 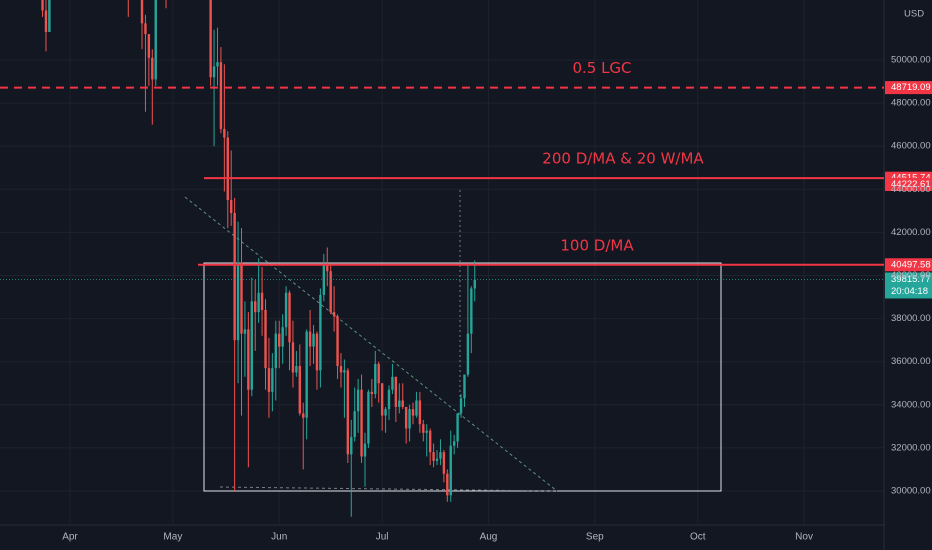 What do you see at coordinates (597, 245) in the screenshot?
I see `level-annotation: 100 D/MA` at bounding box center [597, 245].